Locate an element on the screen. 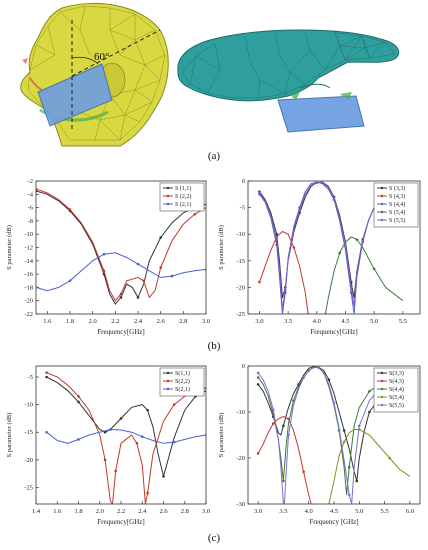  x-tick-label: 4.0 is located at coordinates (317, 321).